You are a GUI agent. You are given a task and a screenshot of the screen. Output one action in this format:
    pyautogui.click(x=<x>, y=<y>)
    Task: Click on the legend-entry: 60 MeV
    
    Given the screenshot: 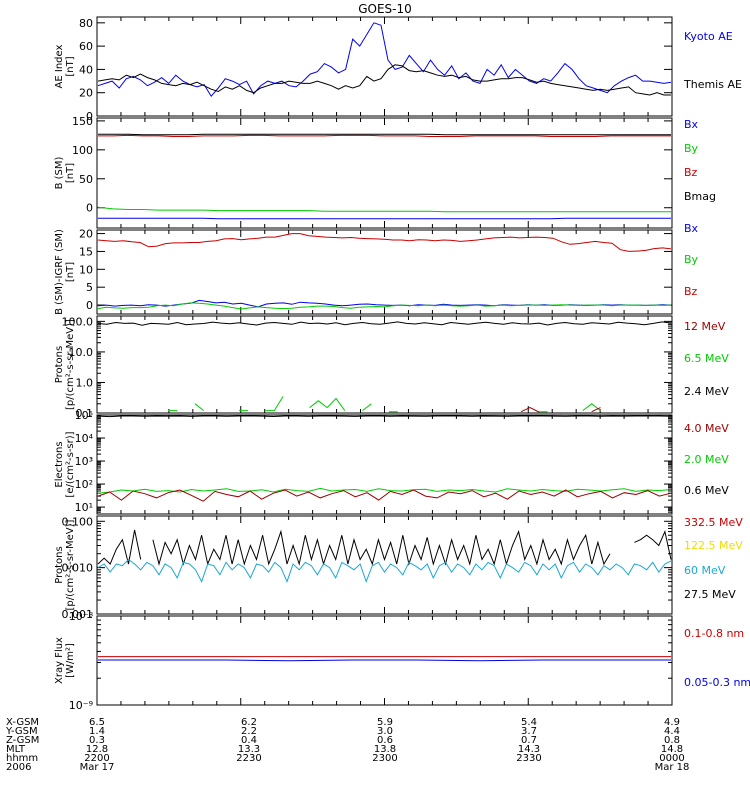 What is the action you would take?
    pyautogui.click(x=705, y=570)
    